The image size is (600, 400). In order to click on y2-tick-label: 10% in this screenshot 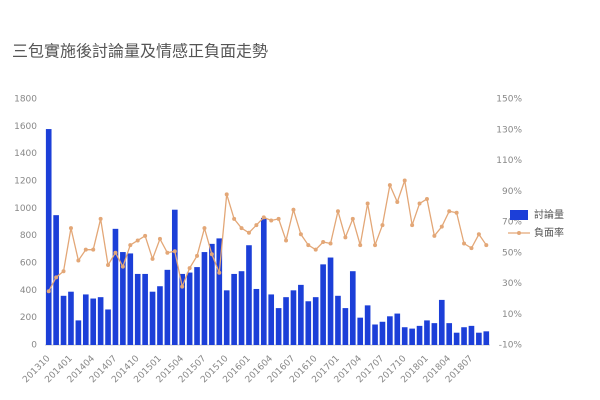, I will do `click(512, 315)`.